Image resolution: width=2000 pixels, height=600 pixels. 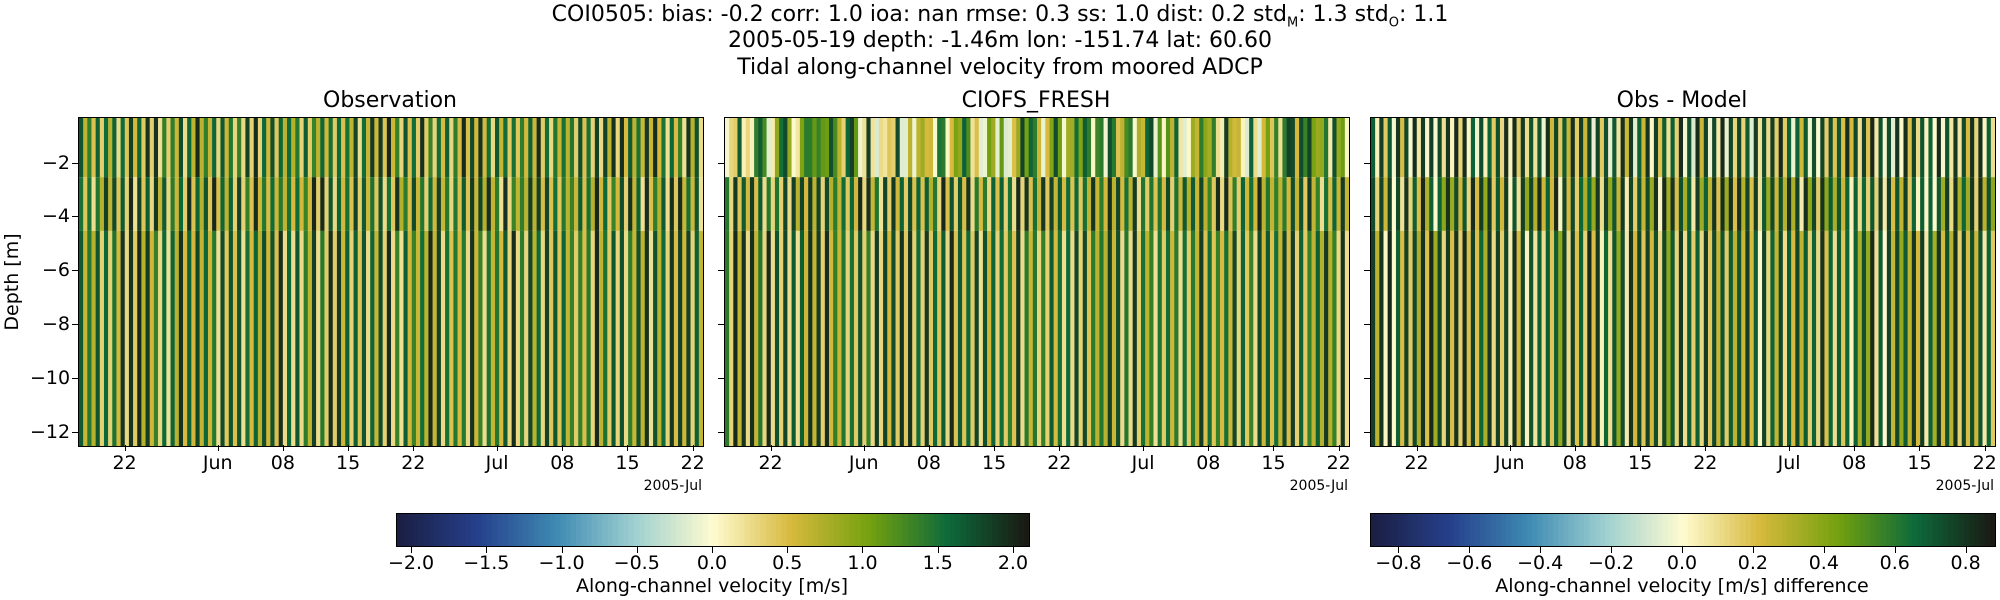 What do you see at coordinates (50, 431) in the screenshot?
I see `y-tick-label: −12` at bounding box center [50, 431].